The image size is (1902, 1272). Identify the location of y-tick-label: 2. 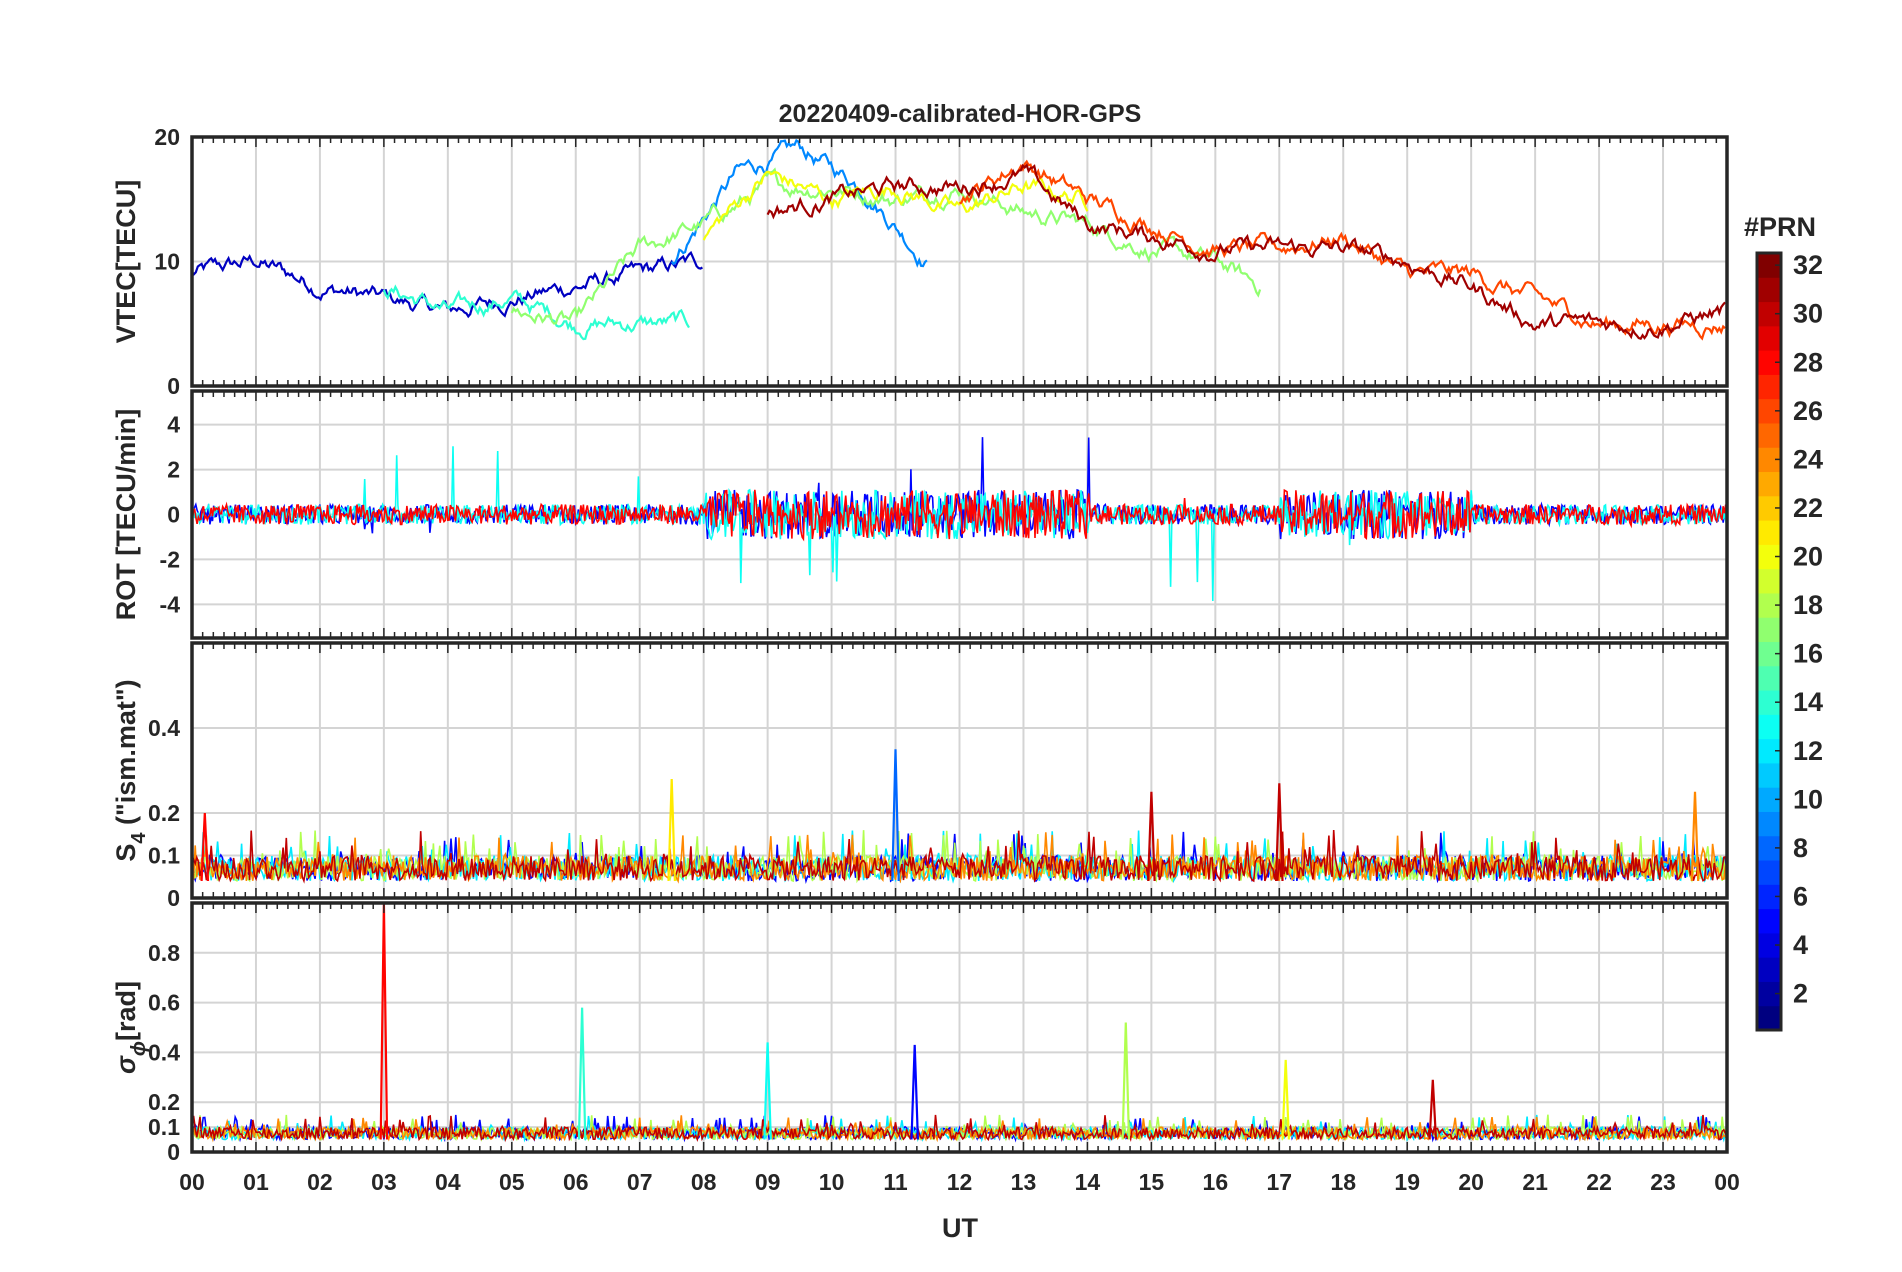
(173, 470).